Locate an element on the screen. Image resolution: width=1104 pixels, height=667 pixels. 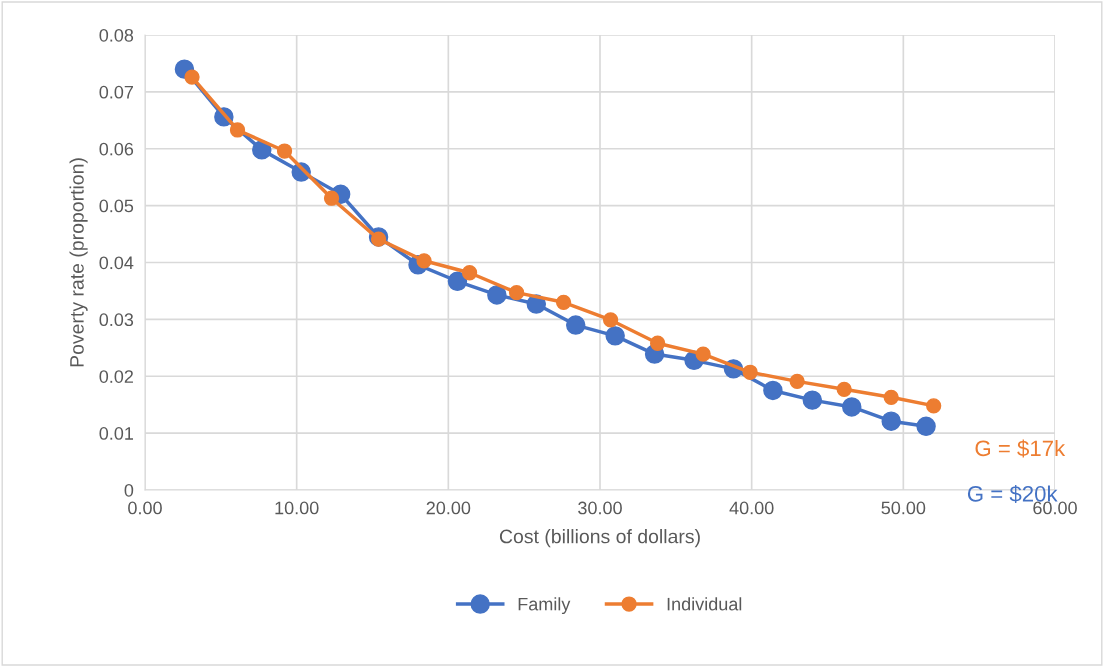
x-tick-label: 50.00 is located at coordinates (903, 508).